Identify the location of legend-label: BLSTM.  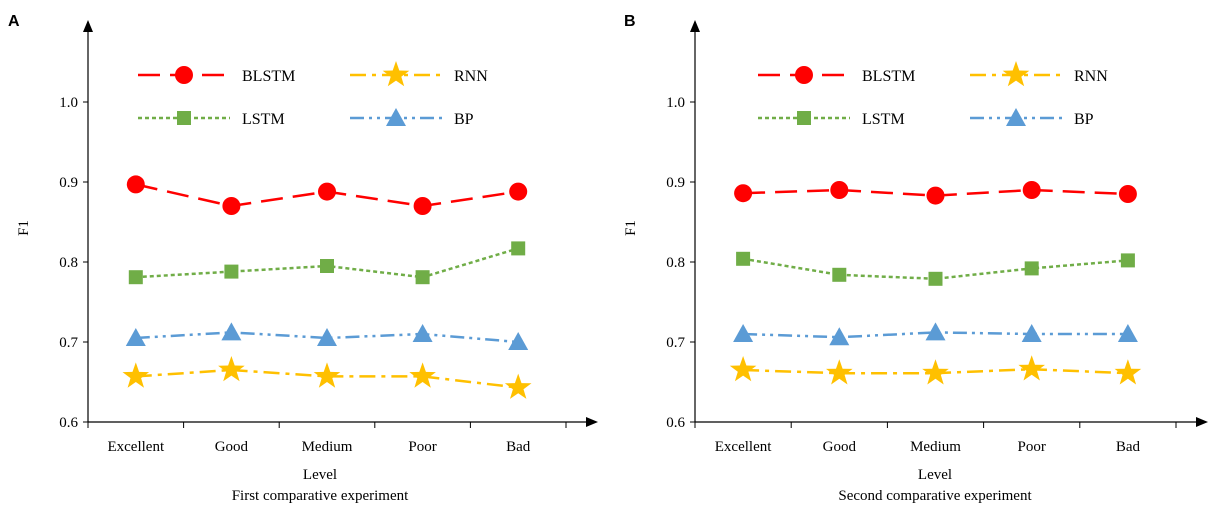
(888, 76).